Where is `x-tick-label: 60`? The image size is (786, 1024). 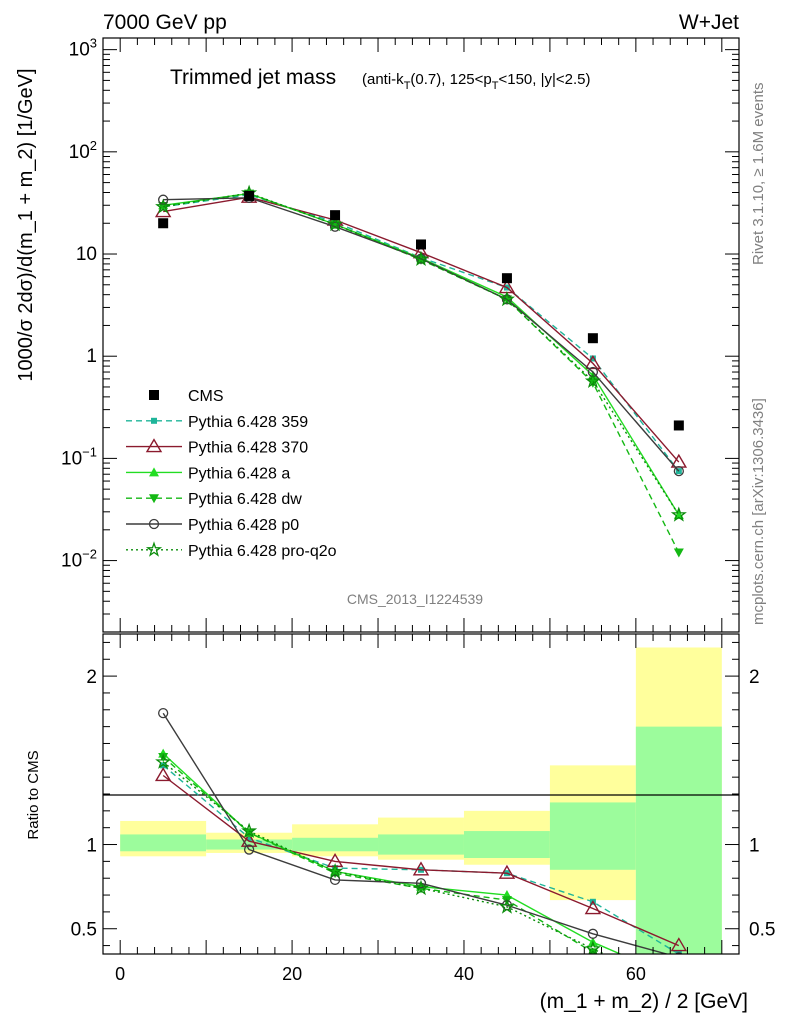 x-tick-label: 60 is located at coordinates (636, 974).